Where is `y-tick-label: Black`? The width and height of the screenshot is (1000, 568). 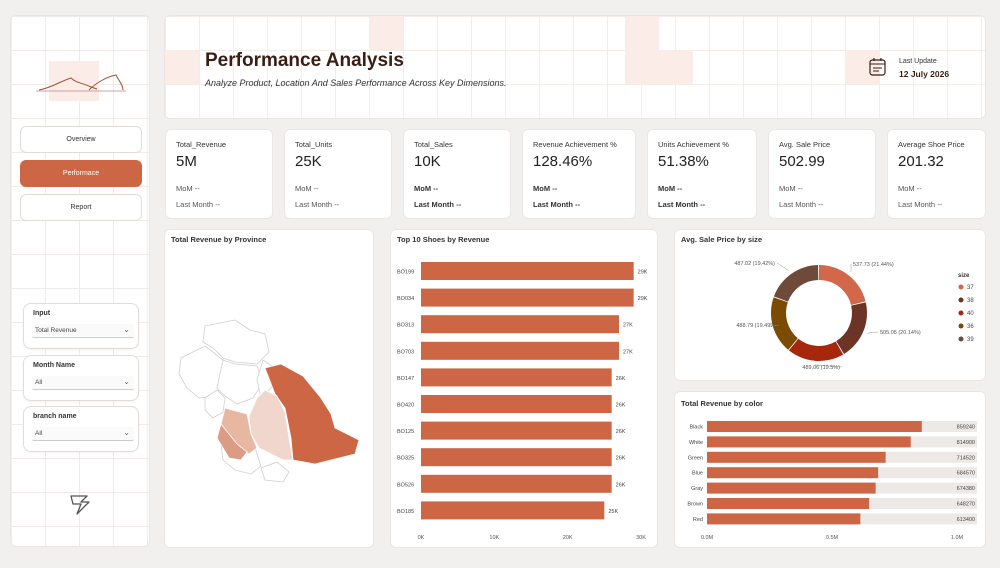
y-tick-label: Black is located at coordinates (697, 428).